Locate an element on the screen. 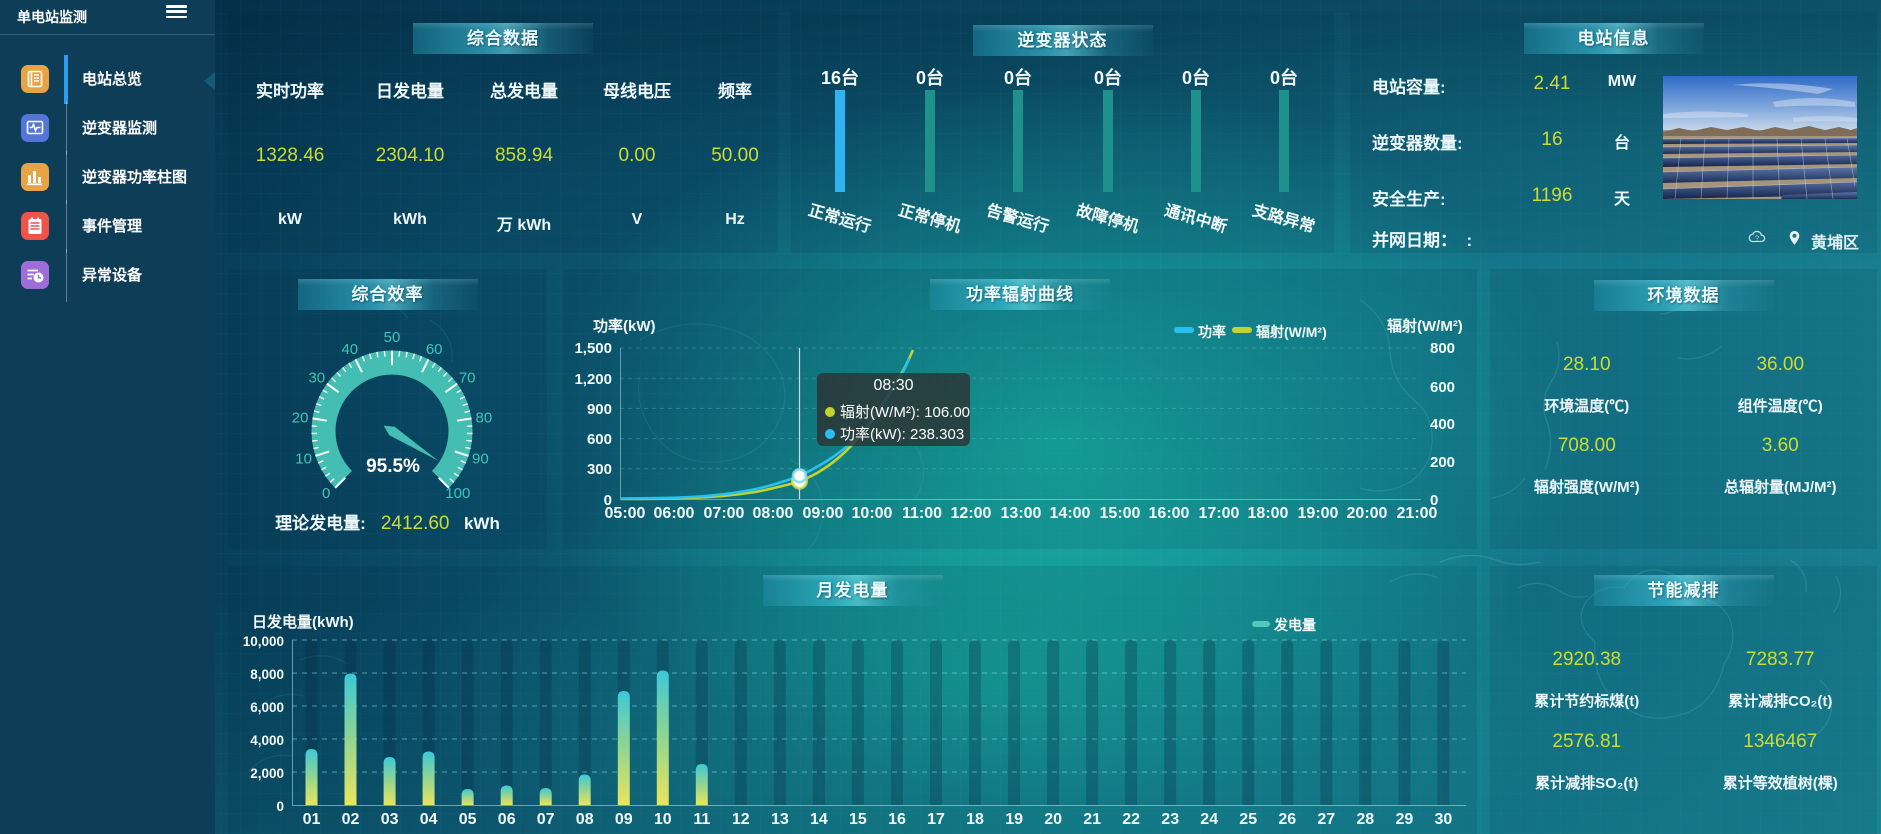  svg-text: 功率(kW) is located at coordinates (624, 326).